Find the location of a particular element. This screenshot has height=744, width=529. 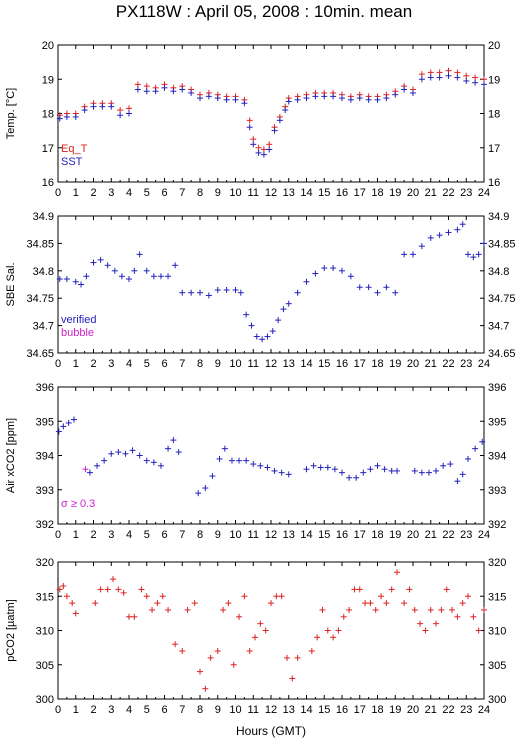

legend-entry: bubble is located at coordinates (77, 333).